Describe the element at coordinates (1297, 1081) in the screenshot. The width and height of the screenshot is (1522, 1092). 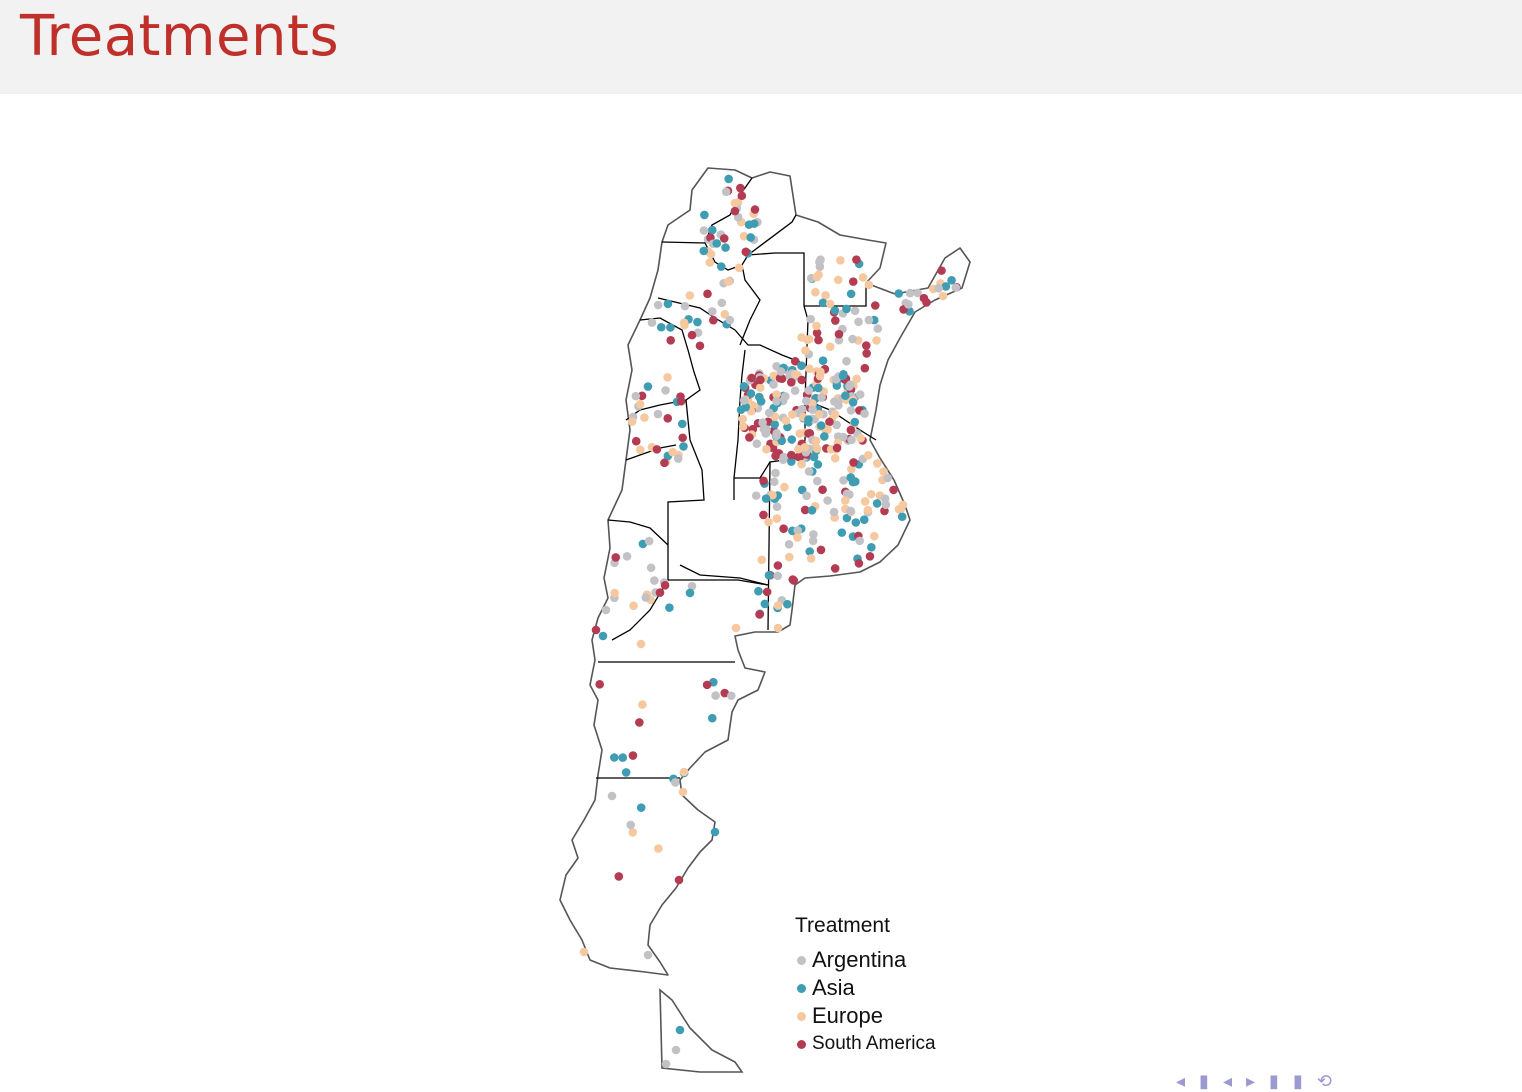
I see `nav-last-icon: ▮` at that location.